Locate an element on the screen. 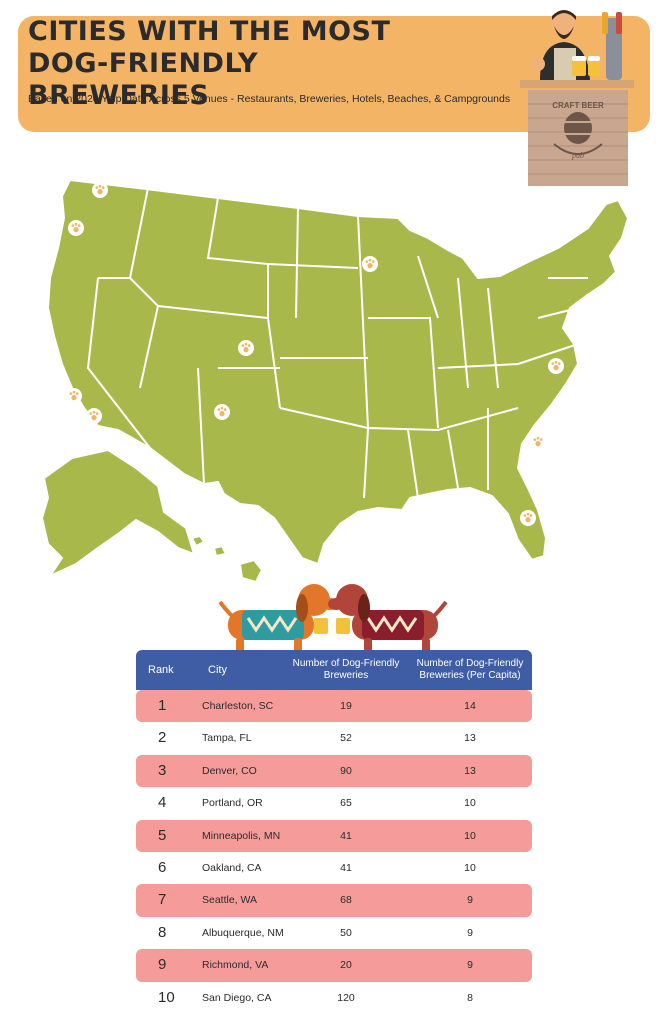  number-cell: 20 is located at coordinates (346, 965).